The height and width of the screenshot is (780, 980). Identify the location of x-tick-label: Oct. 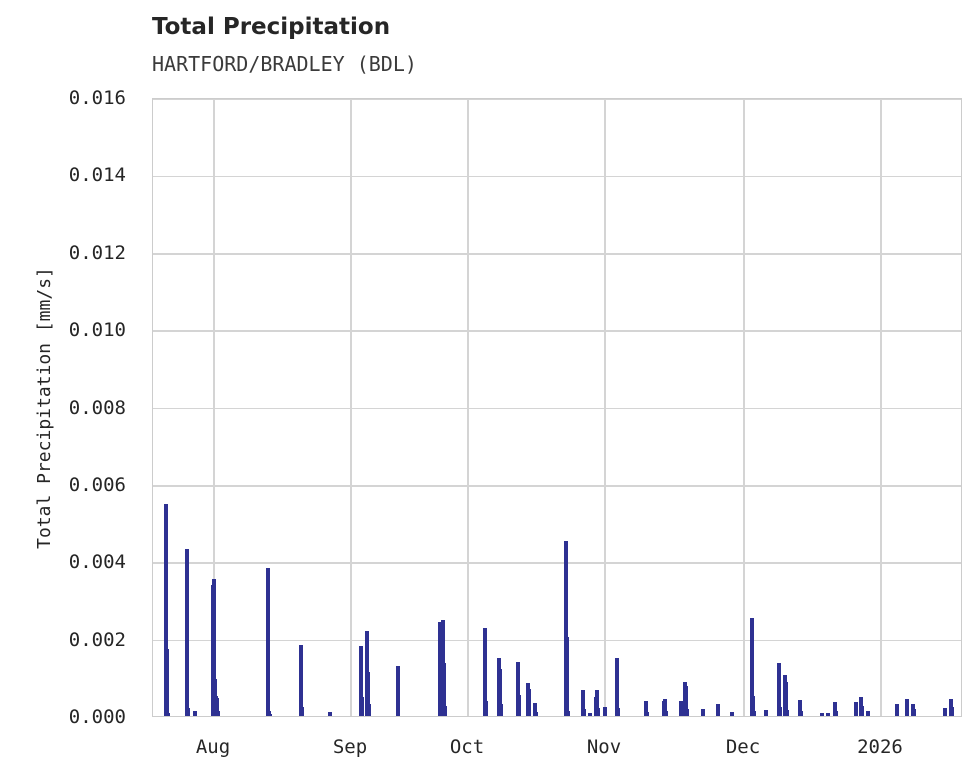
(467, 747).